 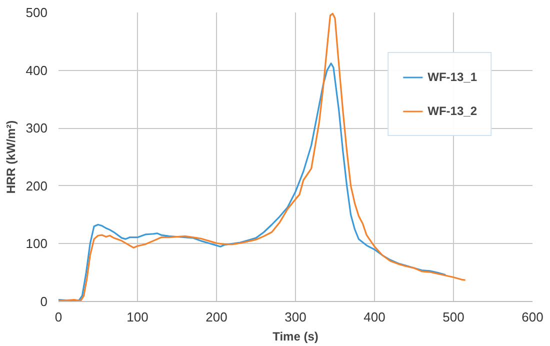 I want to click on y-axis-title: HRR (kW/m²), so click(x=11, y=157).